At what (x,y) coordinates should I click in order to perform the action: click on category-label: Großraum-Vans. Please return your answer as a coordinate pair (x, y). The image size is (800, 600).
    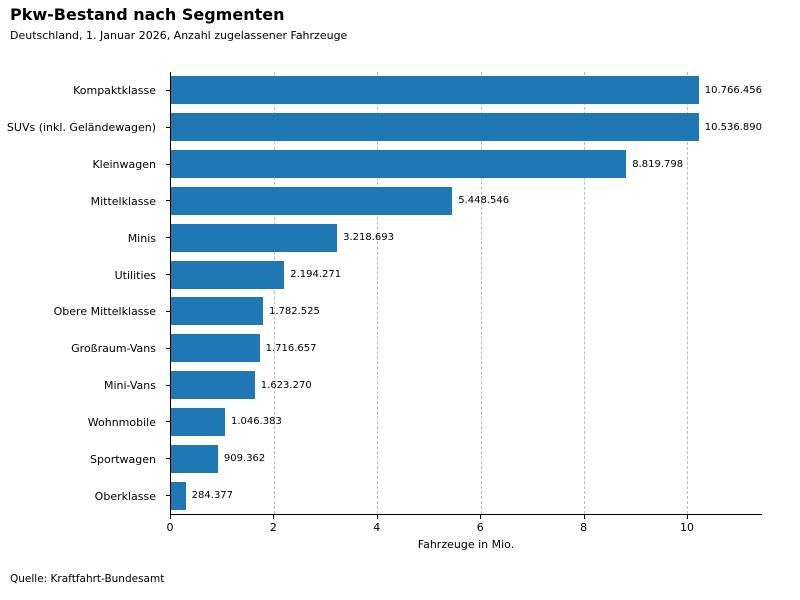
    Looking at the image, I should click on (113, 349).